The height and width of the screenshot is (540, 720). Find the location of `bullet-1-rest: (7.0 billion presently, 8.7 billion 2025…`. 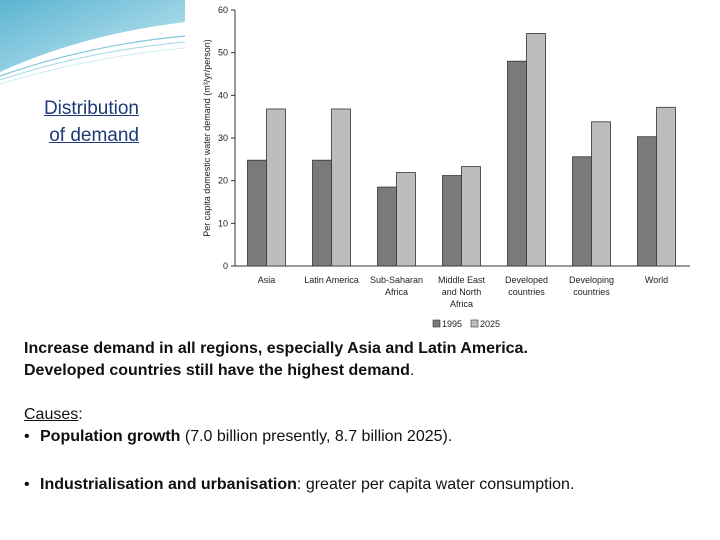

bullet-1-rest: (7.0 billion presently, 8.7 billion 2025… is located at coordinates (316, 436).